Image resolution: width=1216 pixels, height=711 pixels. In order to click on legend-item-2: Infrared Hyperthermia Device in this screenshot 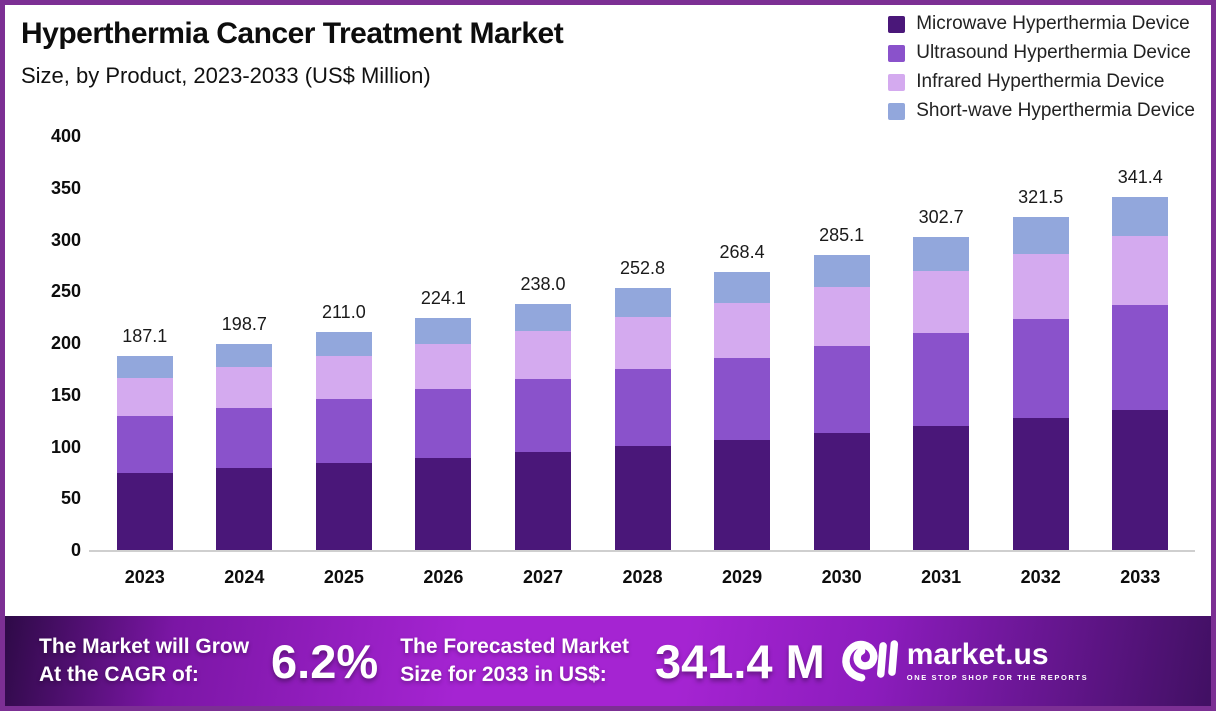, I will do `click(1041, 82)`.